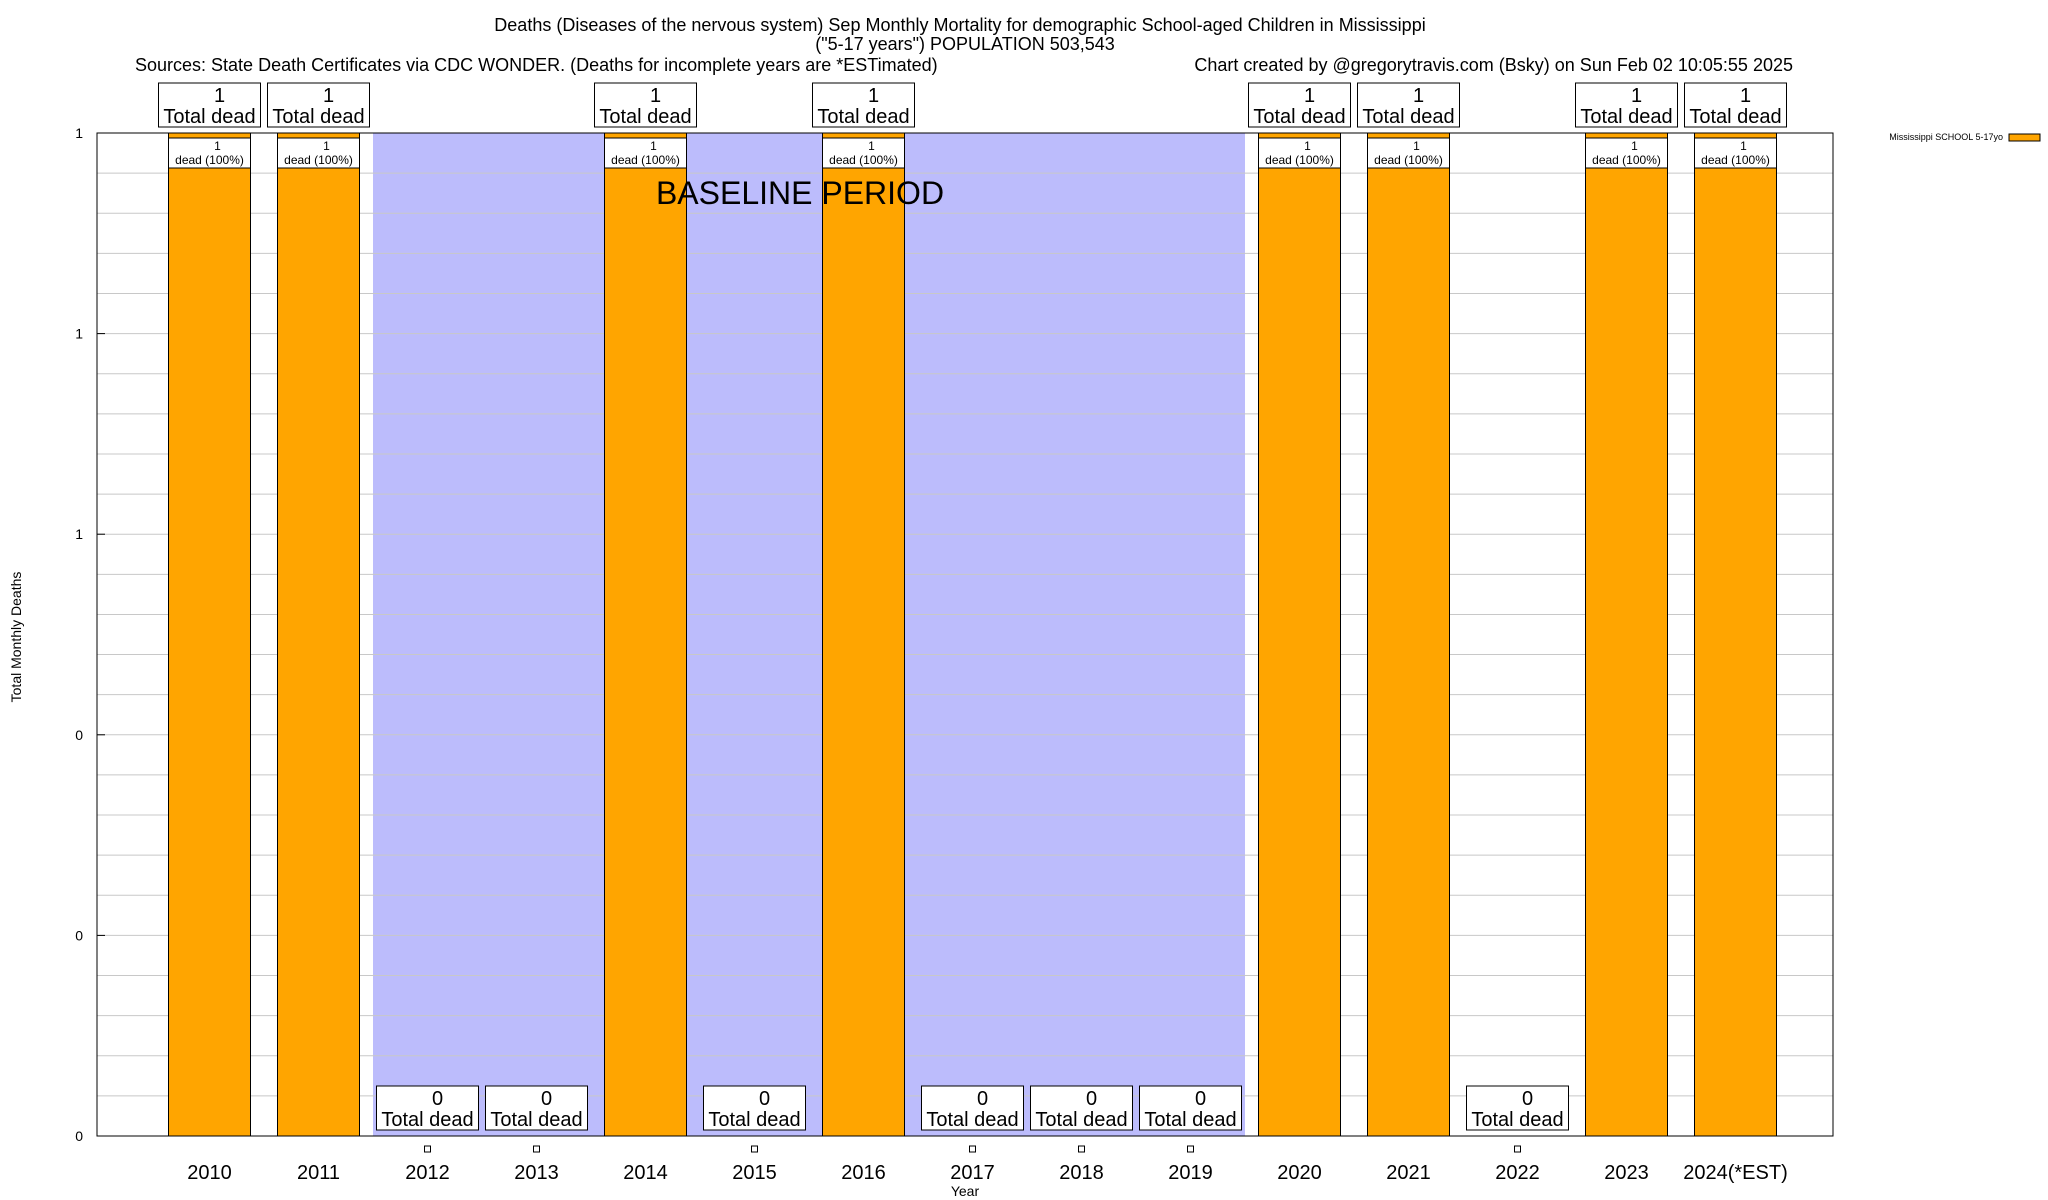 Image resolution: width=2048 pixels, height=1200 pixels. What do you see at coordinates (965, 1191) in the screenshot?
I see `x-axis-label: Year` at bounding box center [965, 1191].